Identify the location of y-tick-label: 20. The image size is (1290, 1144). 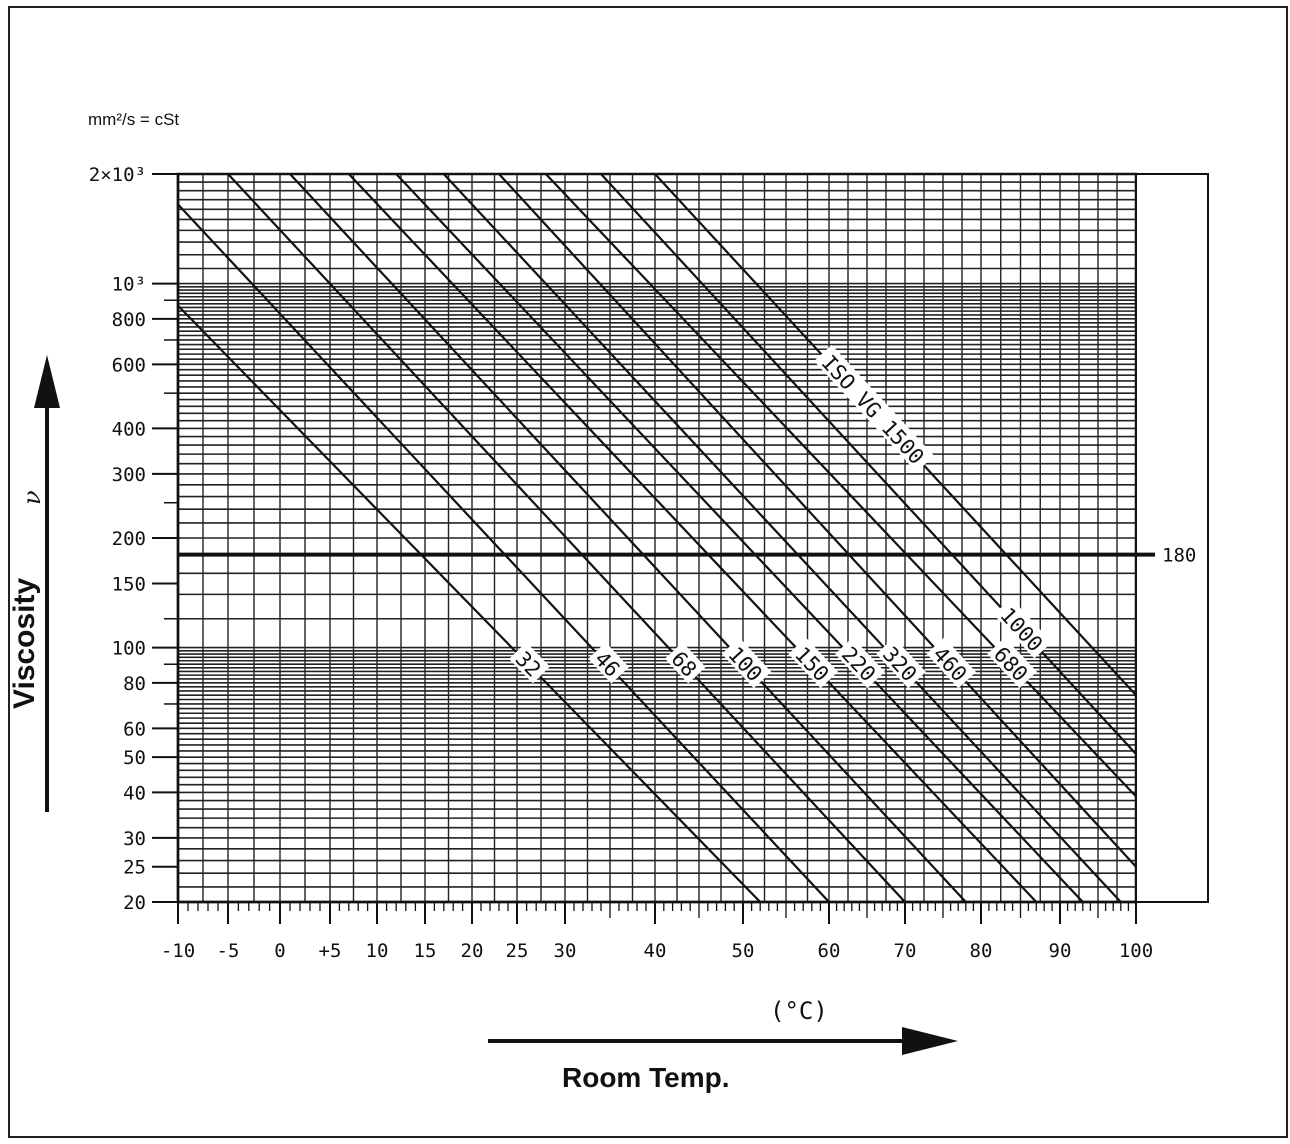
(134, 903).